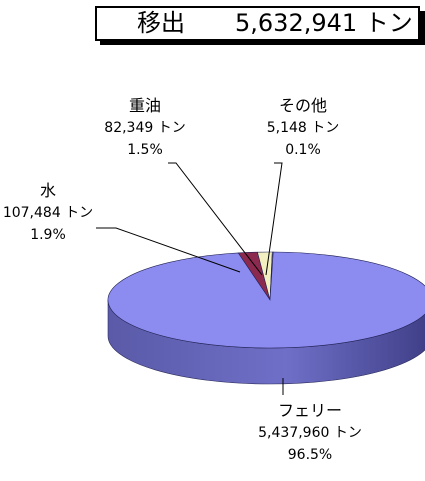 This screenshot has height=481, width=425. I want to click on label-heavy-oil: 重油 82,349 トン 1.5%, so click(145, 128).